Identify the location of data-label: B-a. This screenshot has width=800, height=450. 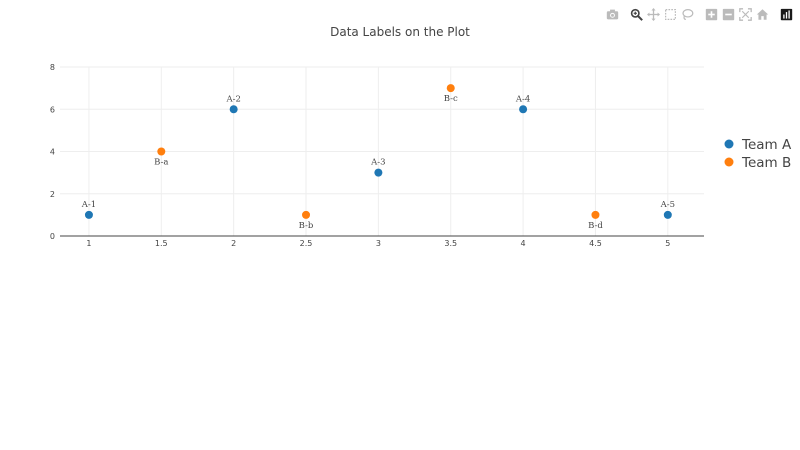
(161, 163).